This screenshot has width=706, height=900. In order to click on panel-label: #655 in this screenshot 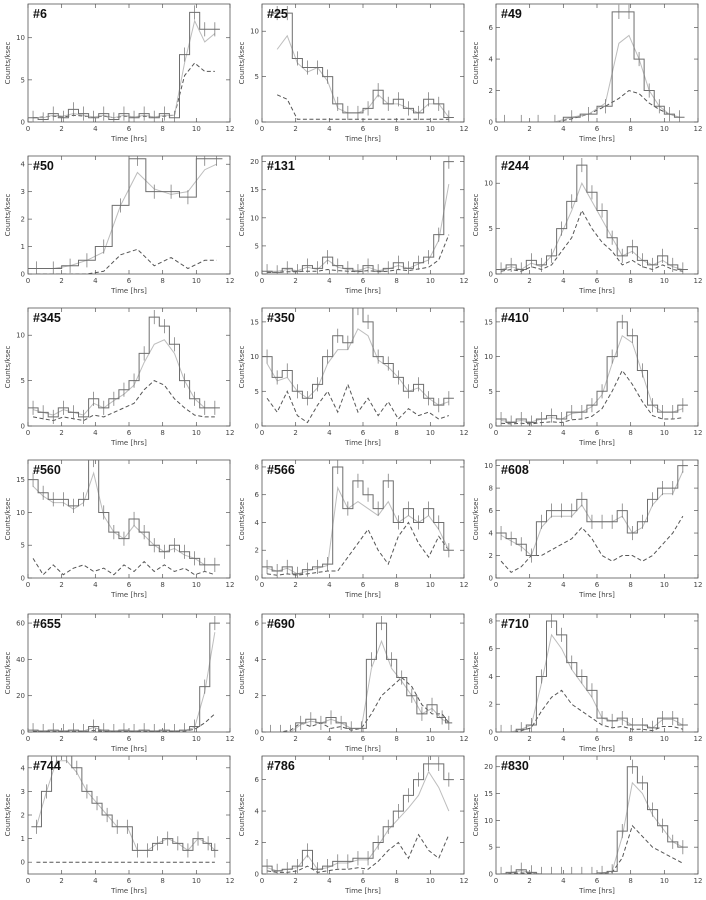, I will do `click(47, 624)`.